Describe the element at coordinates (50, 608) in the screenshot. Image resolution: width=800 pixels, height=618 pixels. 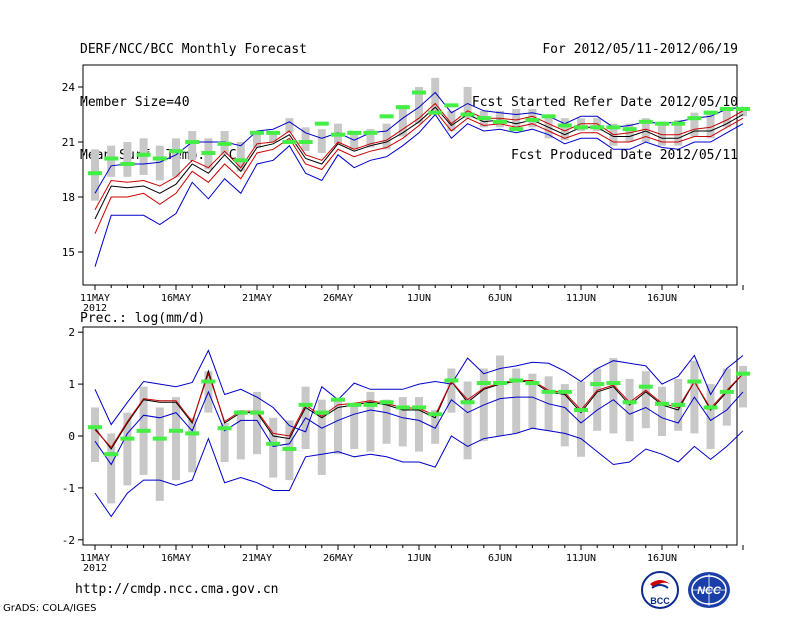
I see `grads-credit: GrADS: COLA/IGES` at that location.